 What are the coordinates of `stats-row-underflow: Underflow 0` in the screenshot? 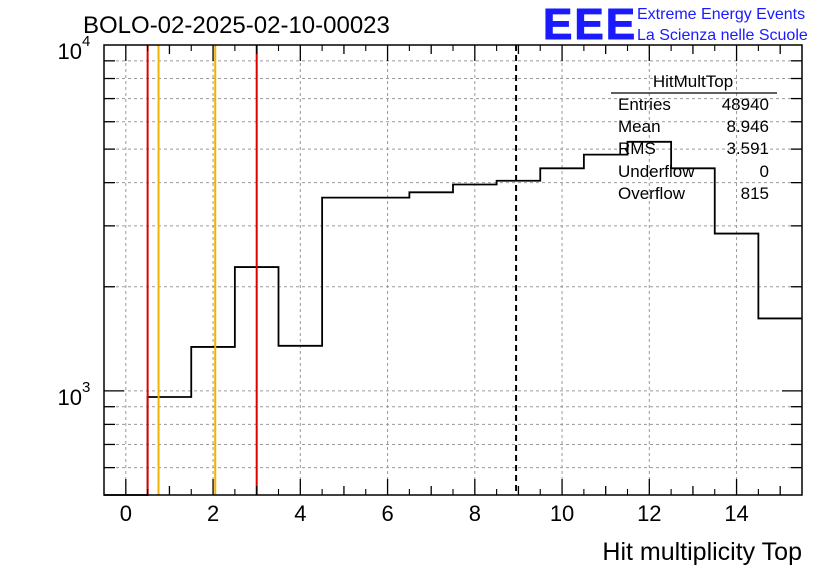 It's located at (693, 171).